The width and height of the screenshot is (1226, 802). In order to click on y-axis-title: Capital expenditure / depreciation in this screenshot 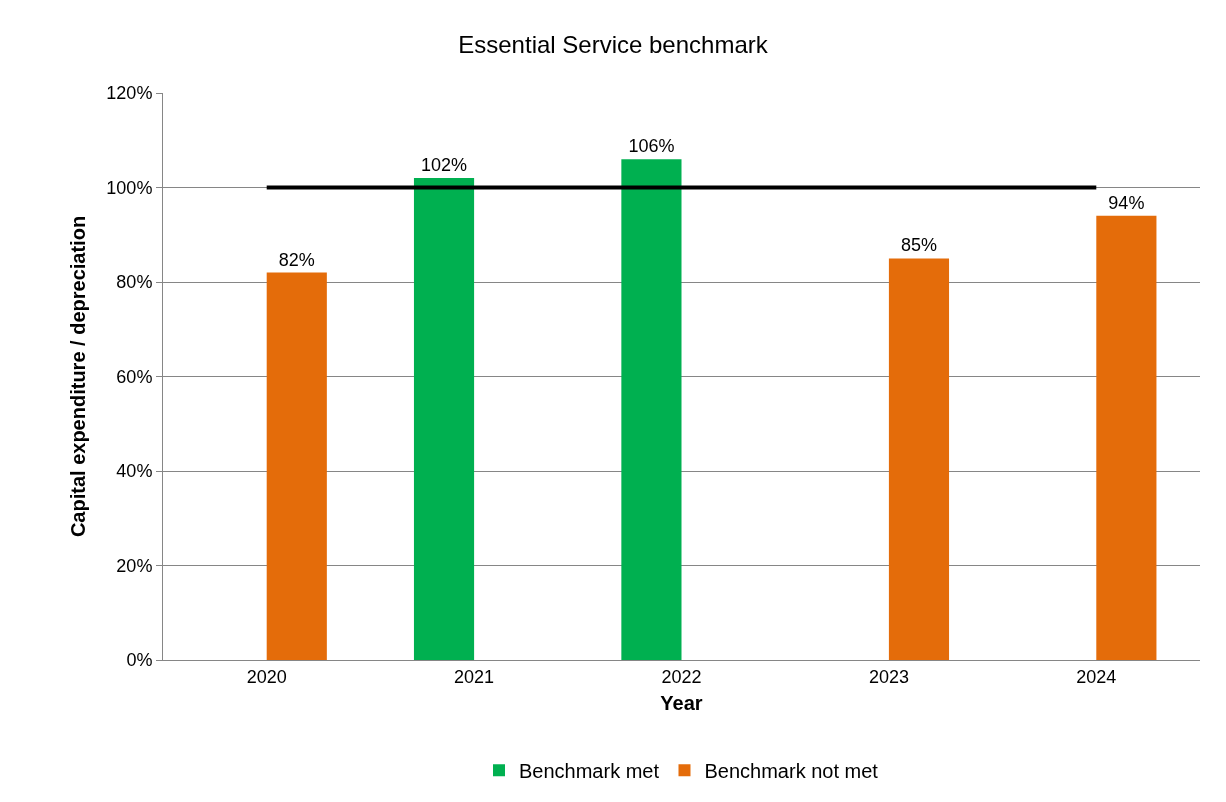, I will do `click(77, 376)`.